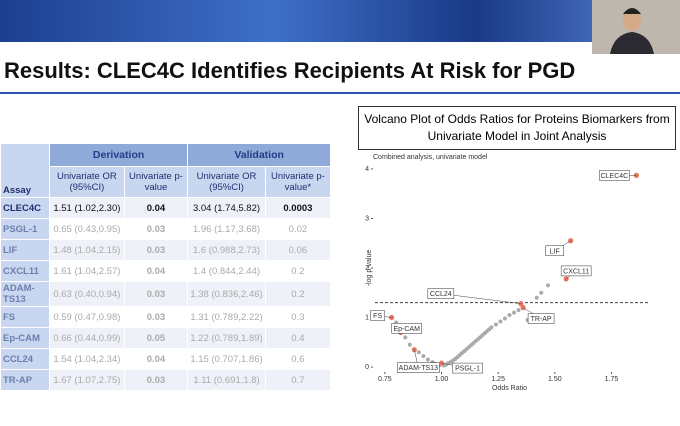 Image resolution: width=680 pixels, height=426 pixels. Describe the element at coordinates (509, 388) in the screenshot. I see `x-axis-label: Odds Ratio` at that location.